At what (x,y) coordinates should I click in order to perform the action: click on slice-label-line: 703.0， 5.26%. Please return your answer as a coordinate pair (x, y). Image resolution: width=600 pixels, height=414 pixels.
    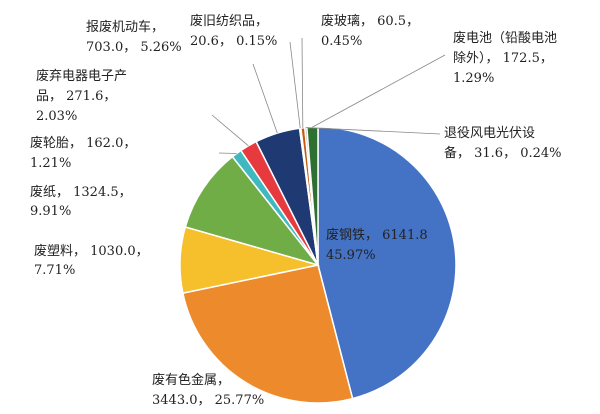
    Looking at the image, I should click on (134, 47).